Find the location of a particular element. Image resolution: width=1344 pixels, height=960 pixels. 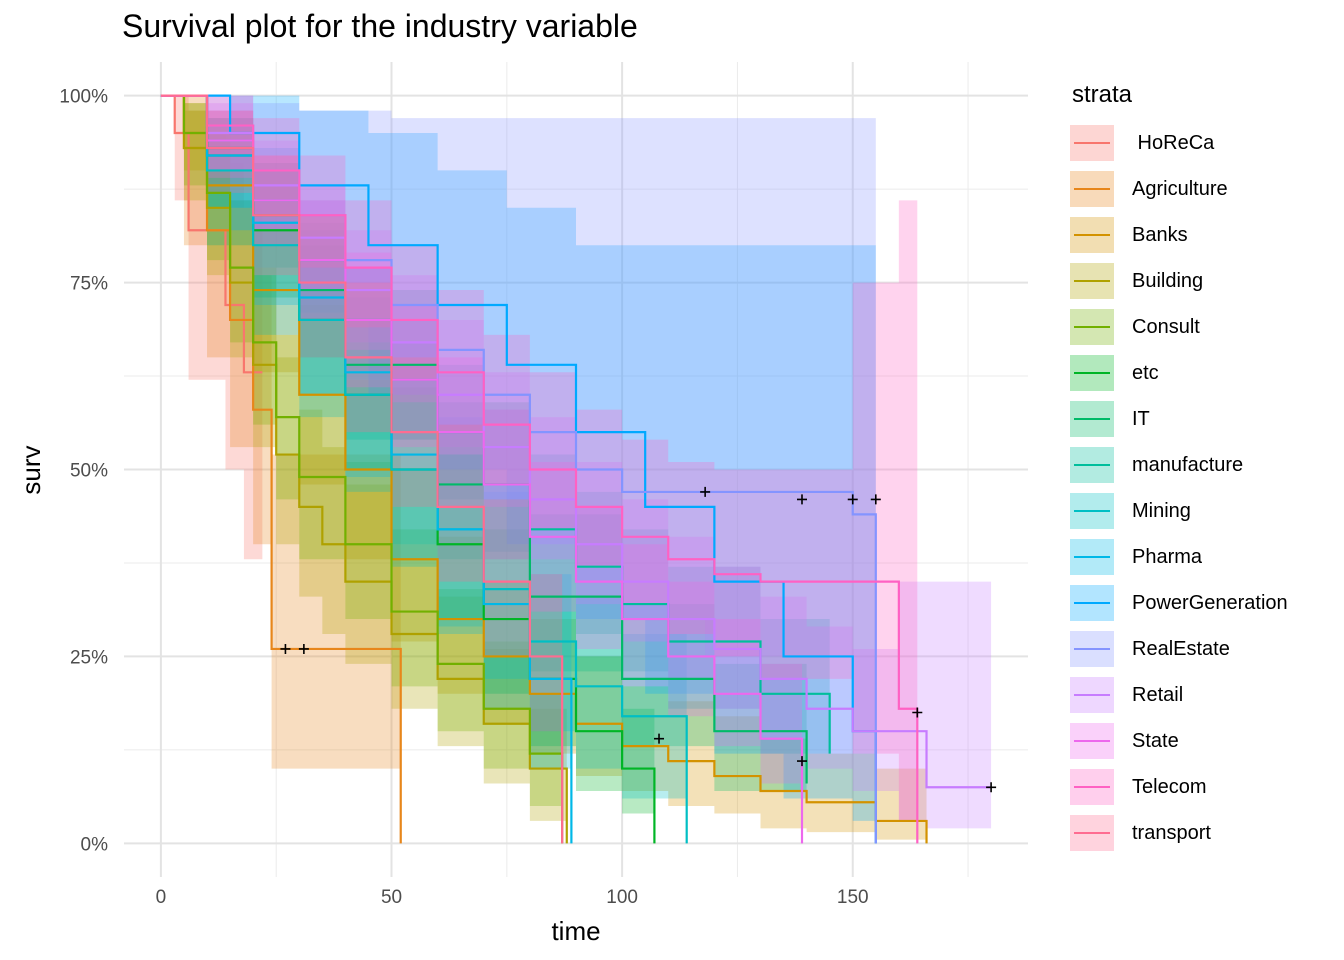

legend-item-transport: transport is located at coordinates (1205, 833).